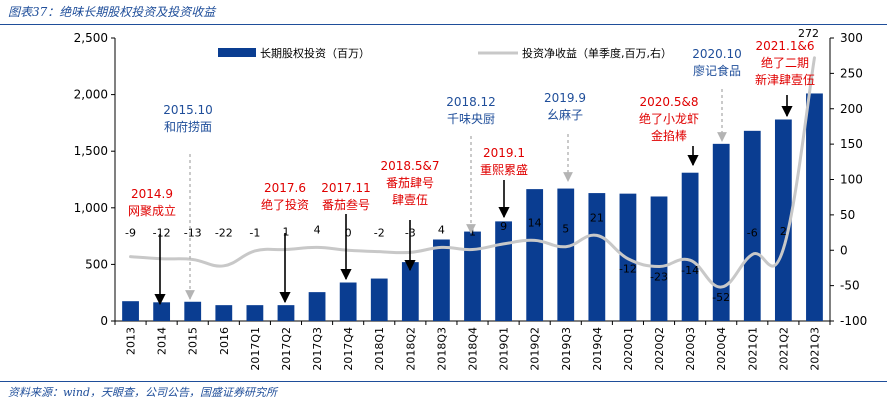  Describe the element at coordinates (785, 79) in the screenshot. I see `annotation-text: 新津肆壹伍` at that location.